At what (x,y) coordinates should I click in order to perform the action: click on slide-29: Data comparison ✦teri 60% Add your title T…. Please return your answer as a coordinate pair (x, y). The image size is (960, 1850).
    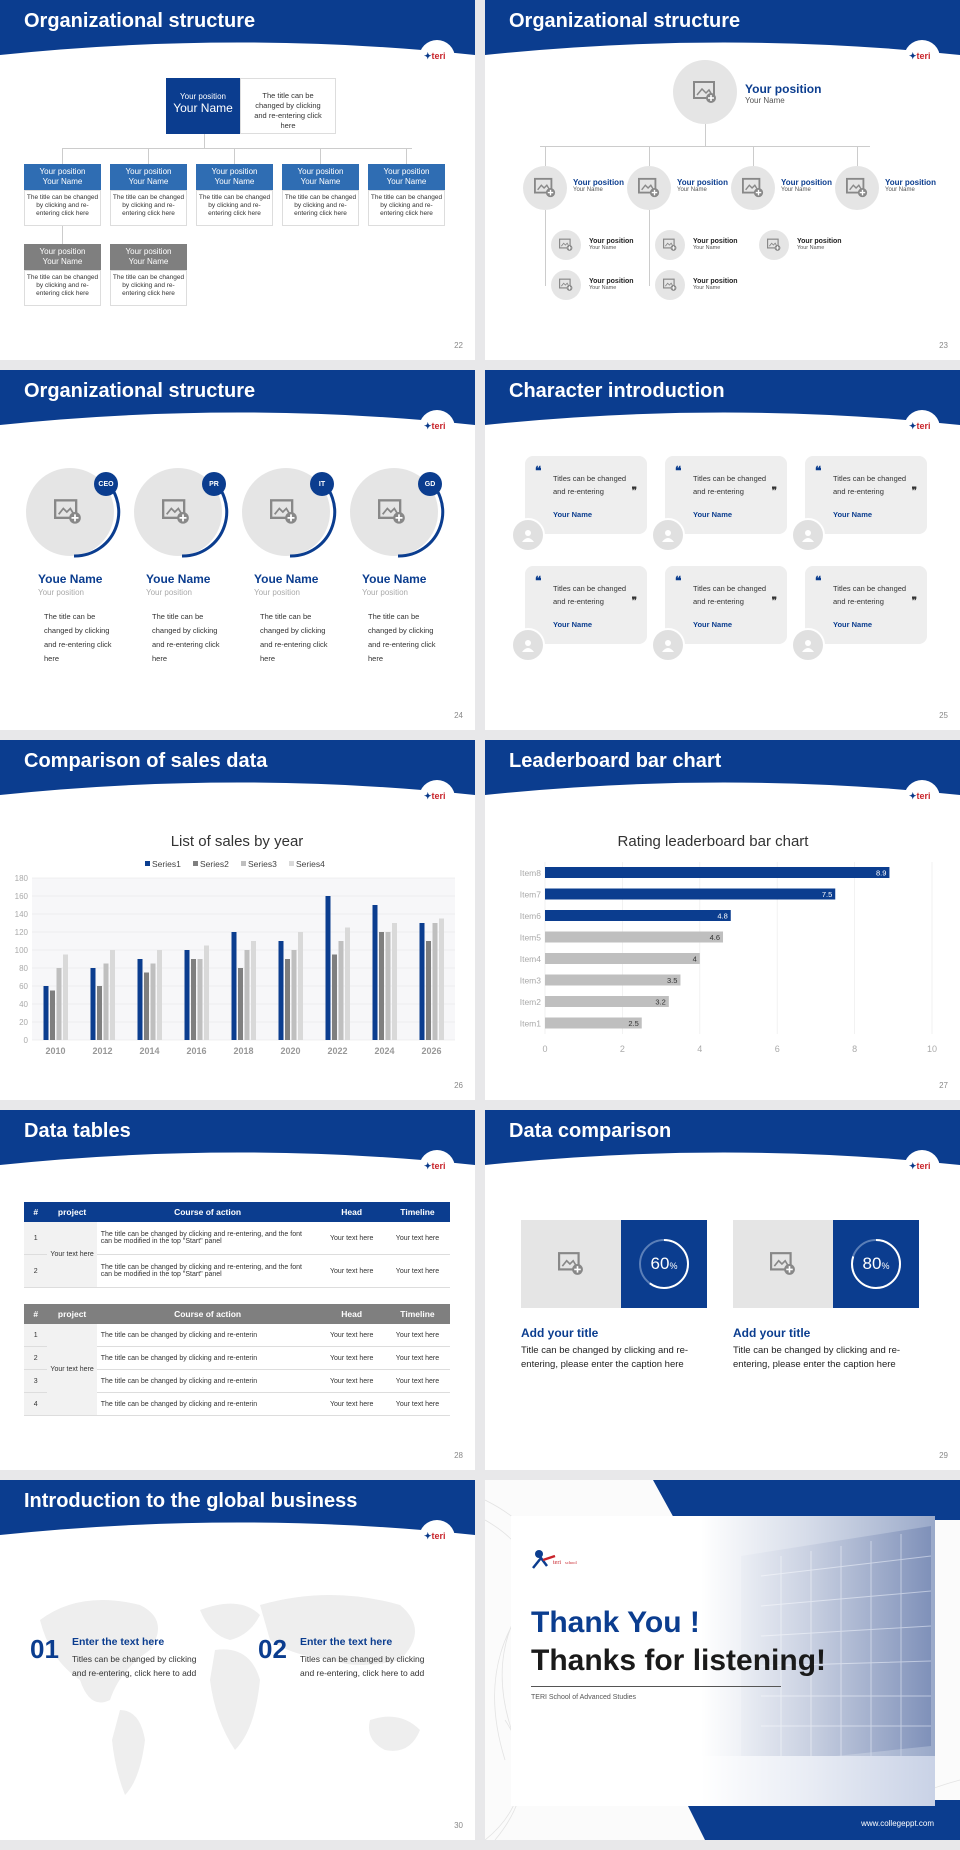
    Looking at the image, I should click on (722, 1290).